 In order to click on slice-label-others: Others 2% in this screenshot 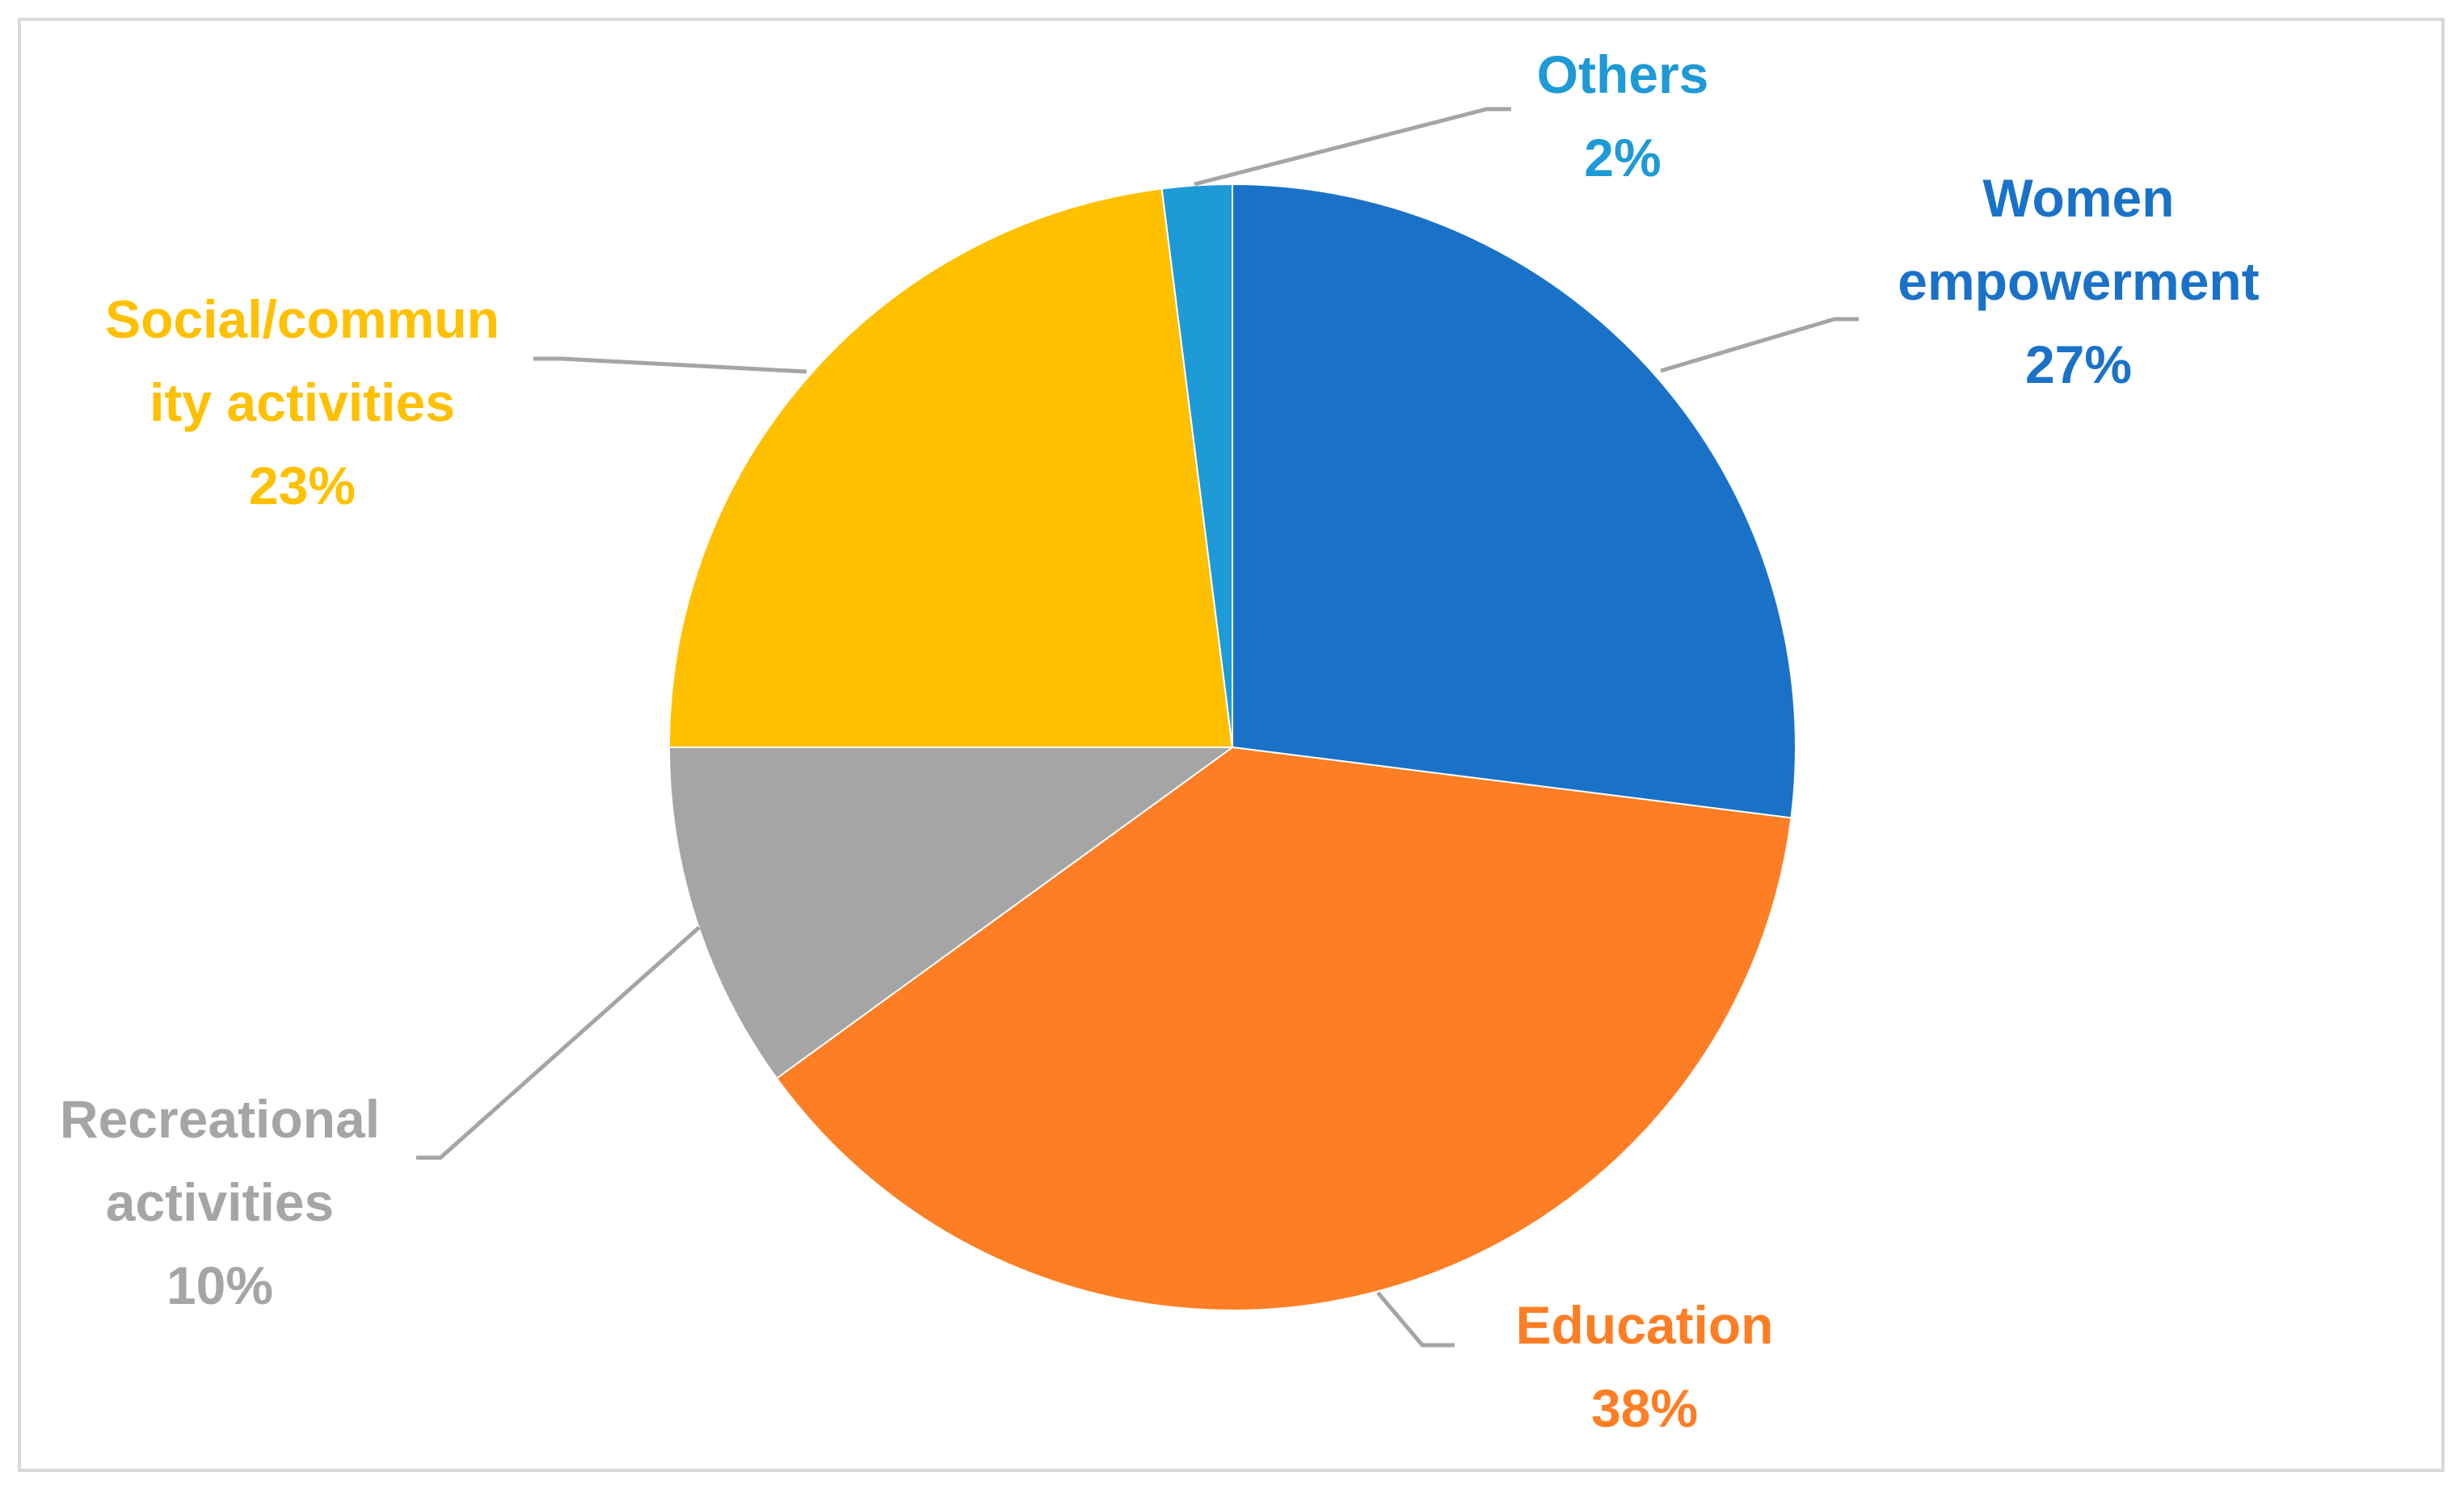, I will do `click(1623, 115)`.